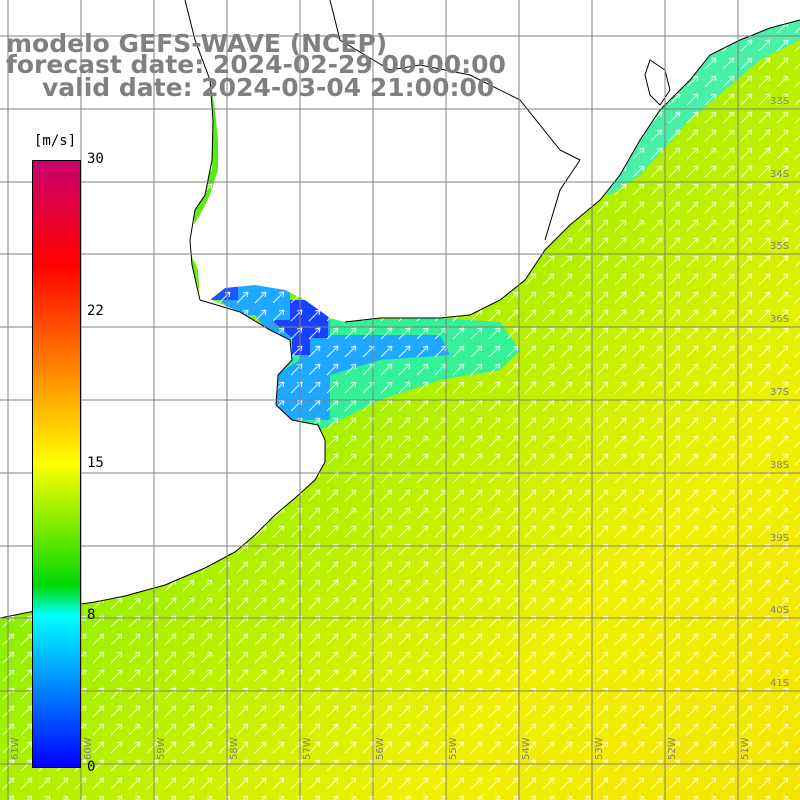 This screenshot has width=800, height=800. I want to click on title-forecast-date: forecast date: 2024-02-29 00:00:00, so click(256, 64).